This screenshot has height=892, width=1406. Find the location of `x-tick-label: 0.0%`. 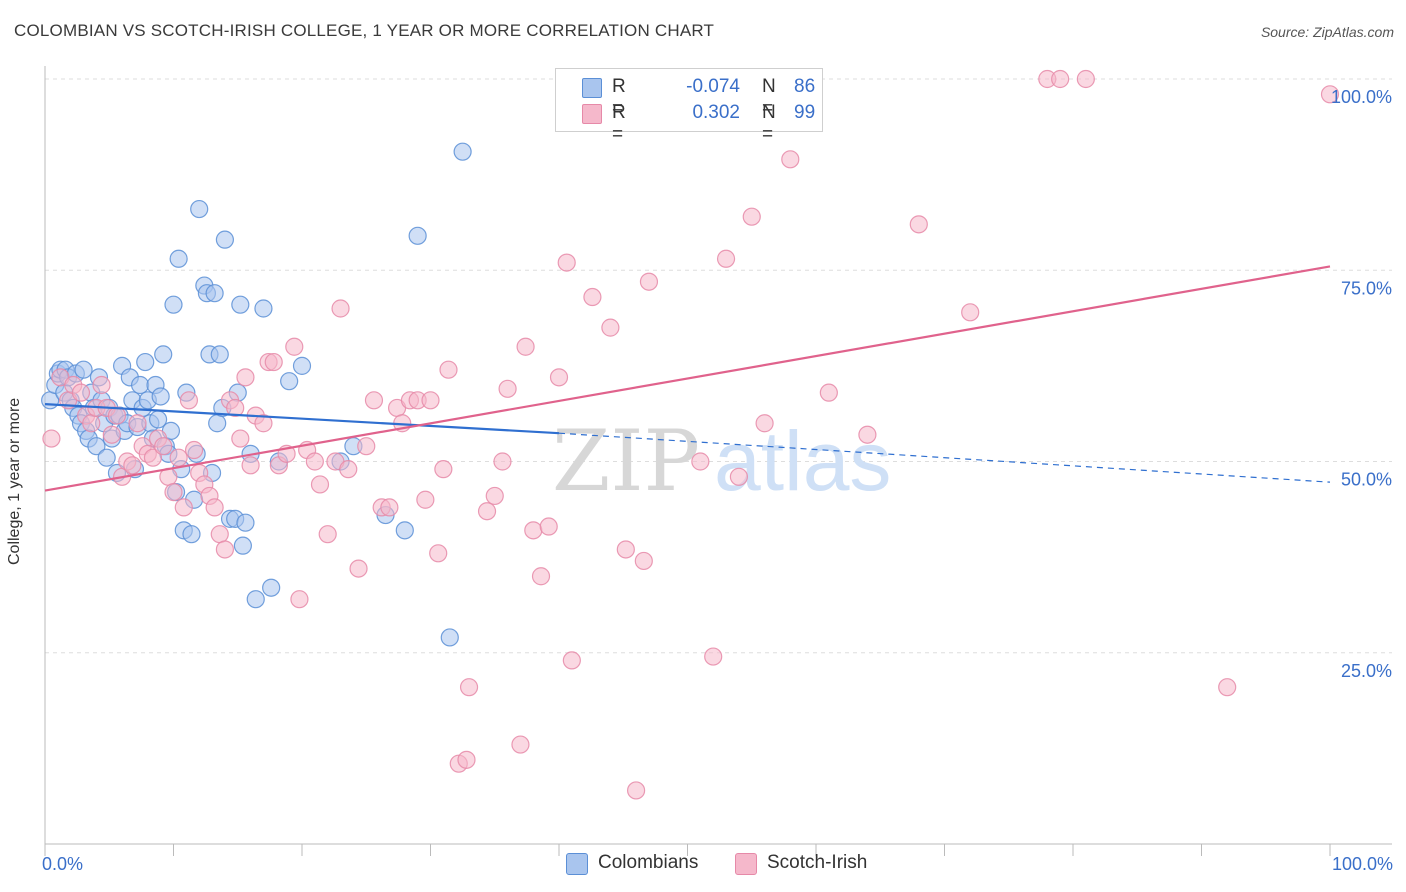

x-tick-label: 0.0% is located at coordinates (62, 864).